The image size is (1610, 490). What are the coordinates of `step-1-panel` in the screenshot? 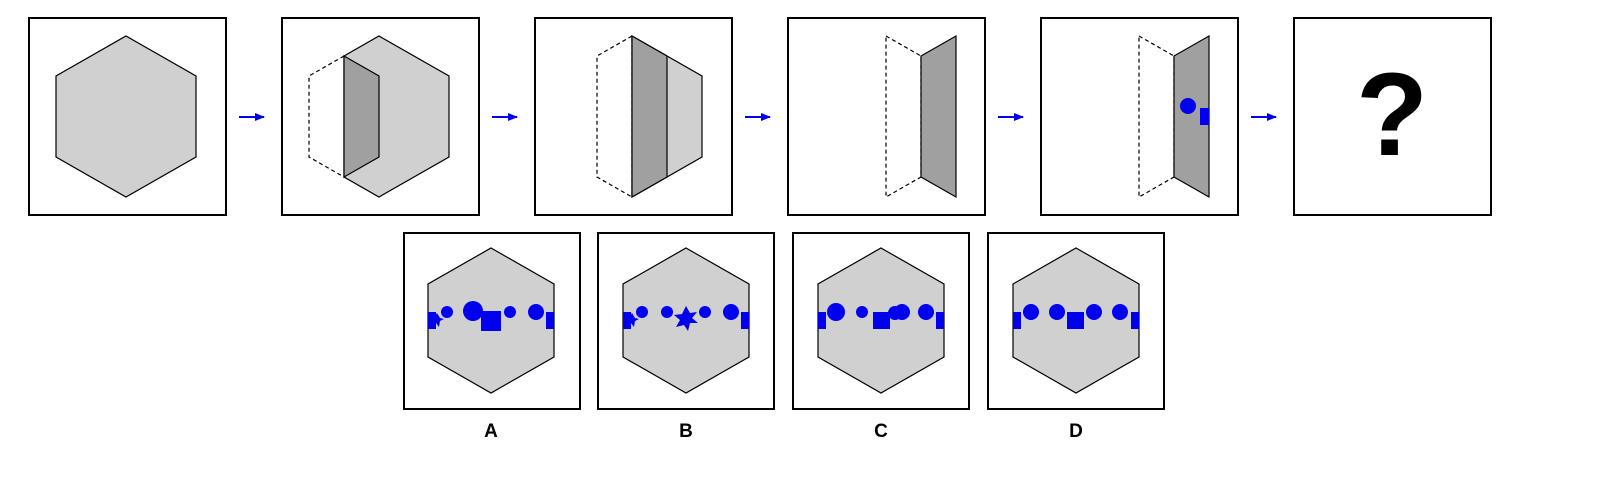 It's located at (127, 116).